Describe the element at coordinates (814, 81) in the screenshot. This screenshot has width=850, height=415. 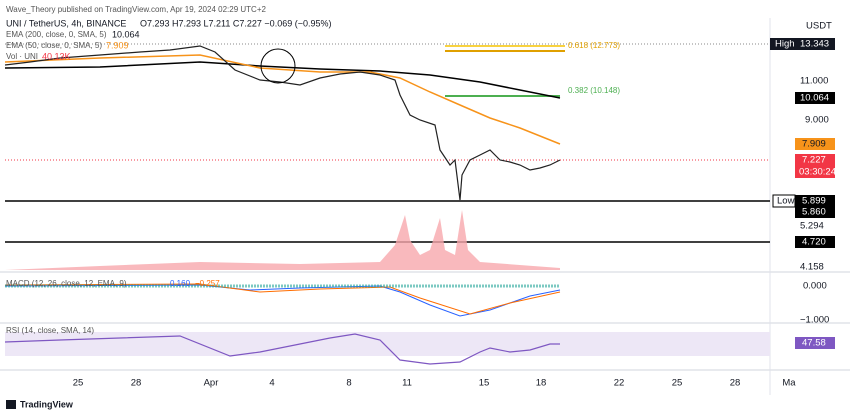
I see `price-tick: 11.000` at that location.